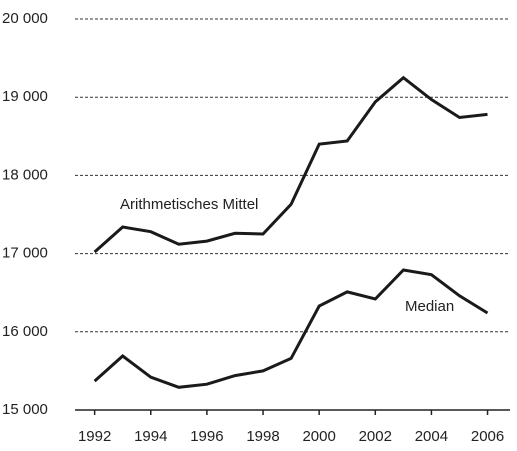 Image resolution: width=517 pixels, height=451 pixels. I want to click on x-tick-label: 1996, so click(206, 436).